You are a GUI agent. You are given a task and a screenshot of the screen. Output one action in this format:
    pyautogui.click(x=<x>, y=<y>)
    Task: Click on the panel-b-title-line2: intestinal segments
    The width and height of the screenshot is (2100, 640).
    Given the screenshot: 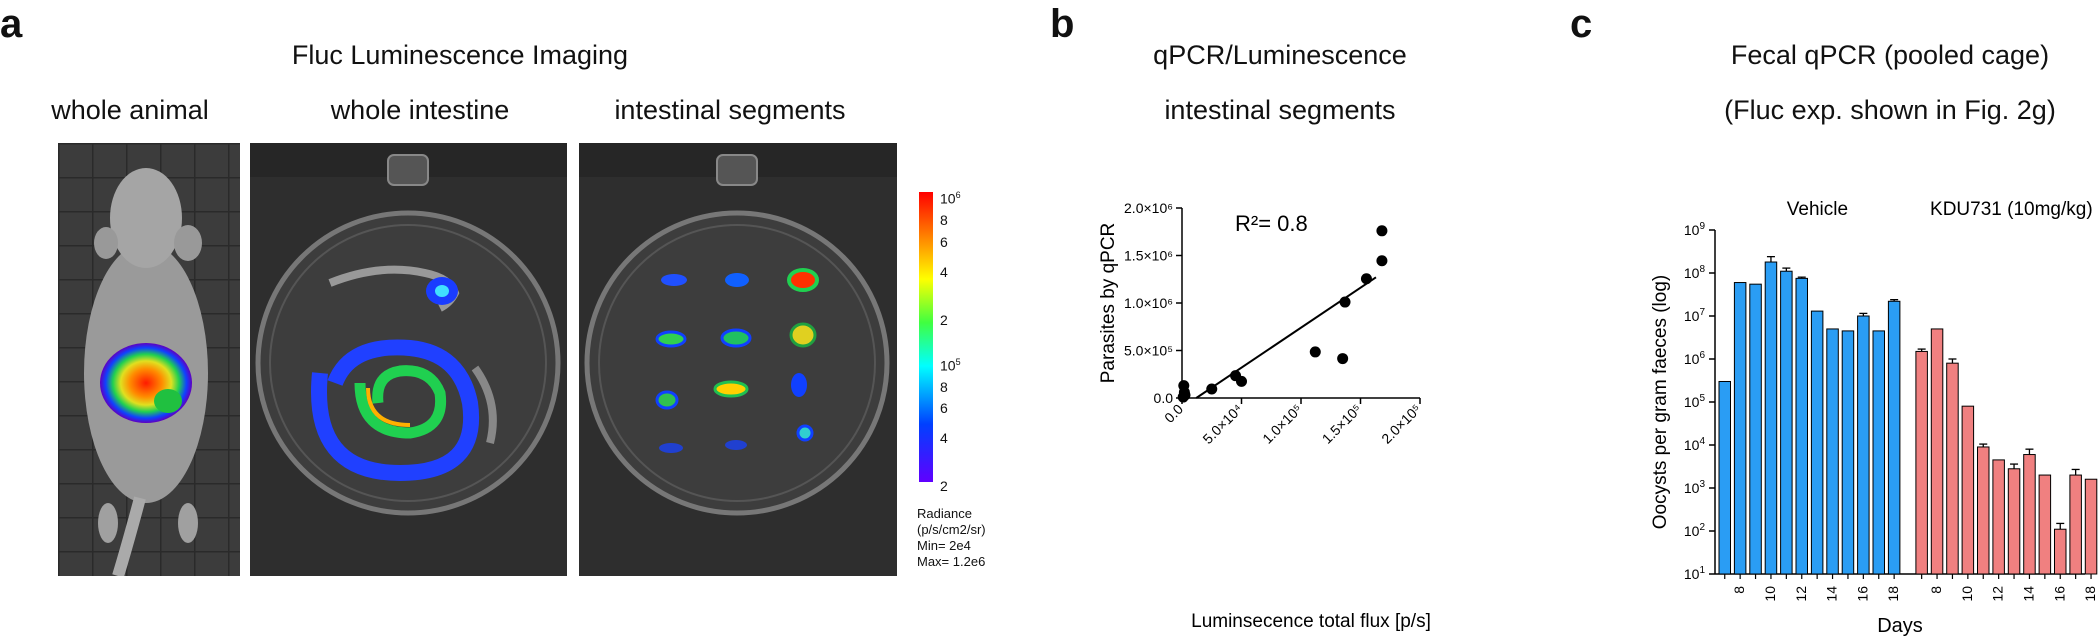 What is the action you would take?
    pyautogui.click(x=1280, y=110)
    